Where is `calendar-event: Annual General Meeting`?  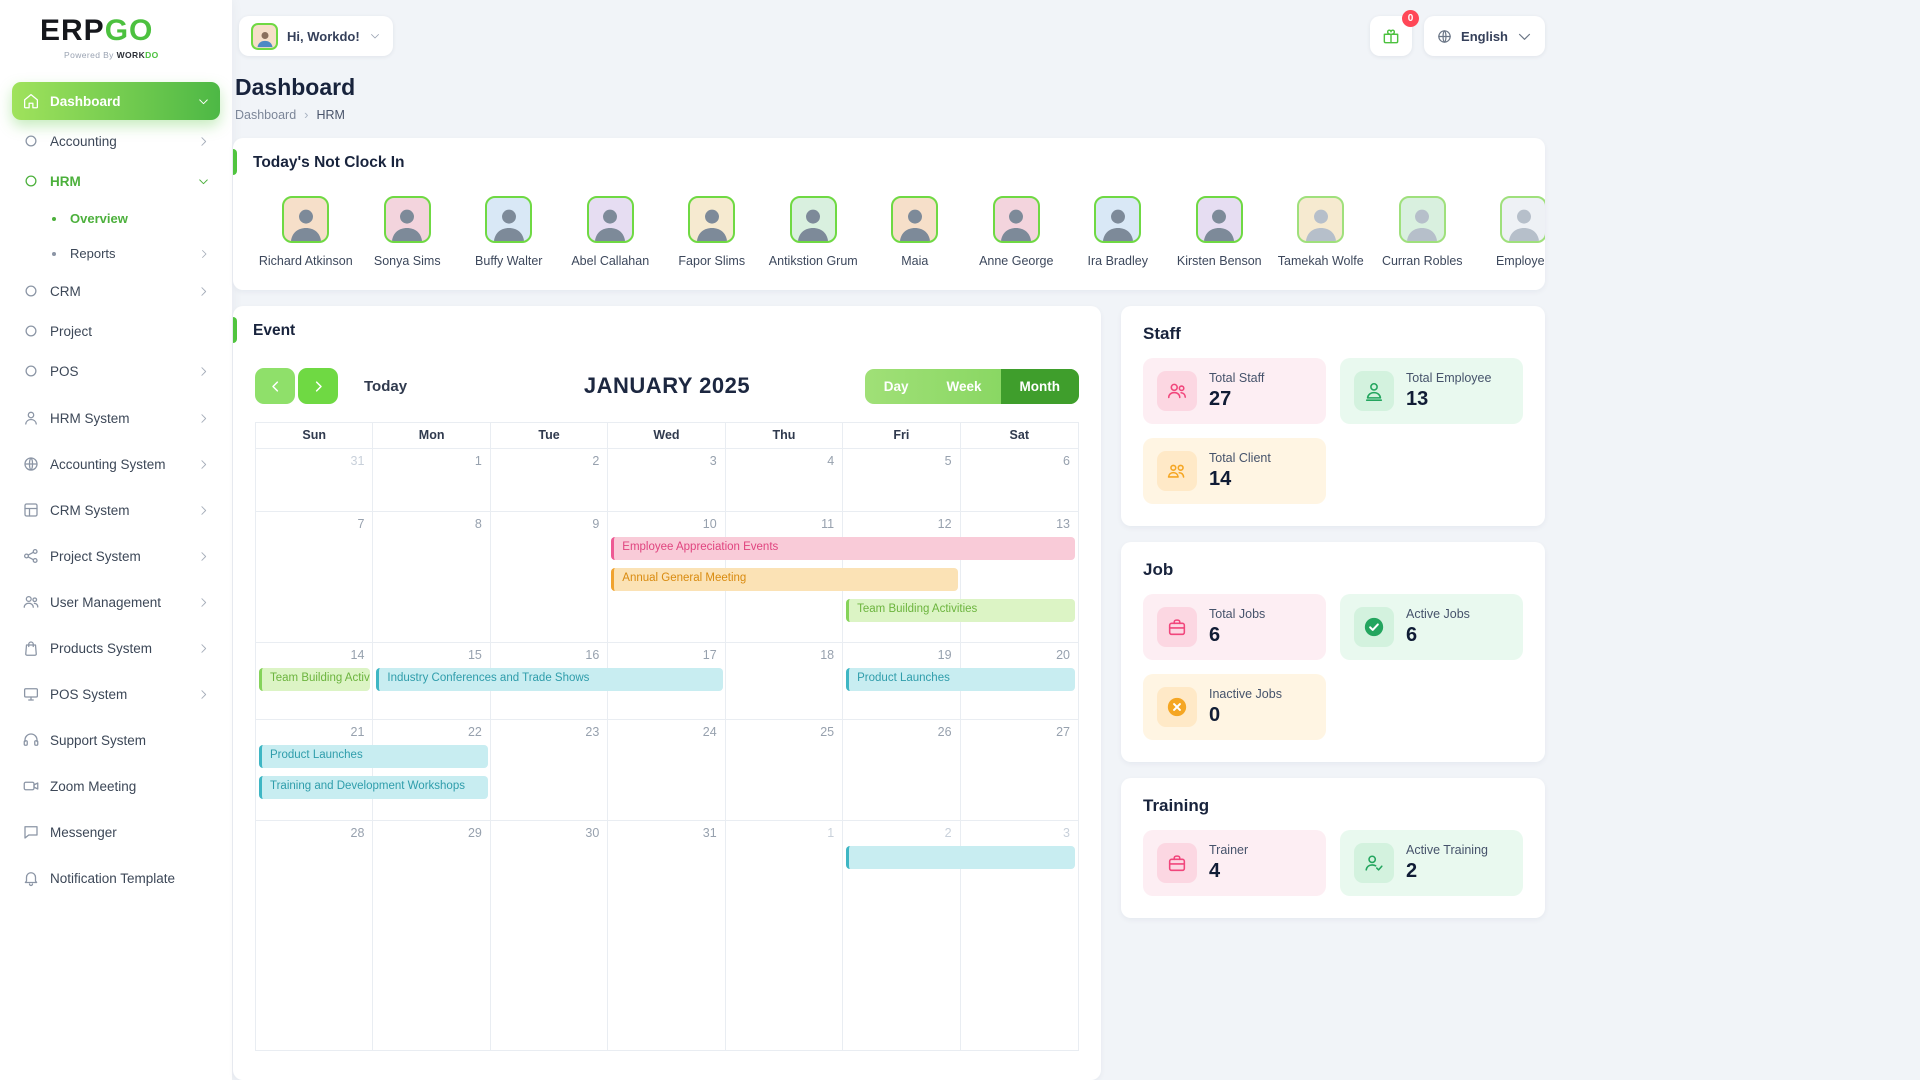
calendar-event: Annual General Meeting is located at coordinates (784, 579).